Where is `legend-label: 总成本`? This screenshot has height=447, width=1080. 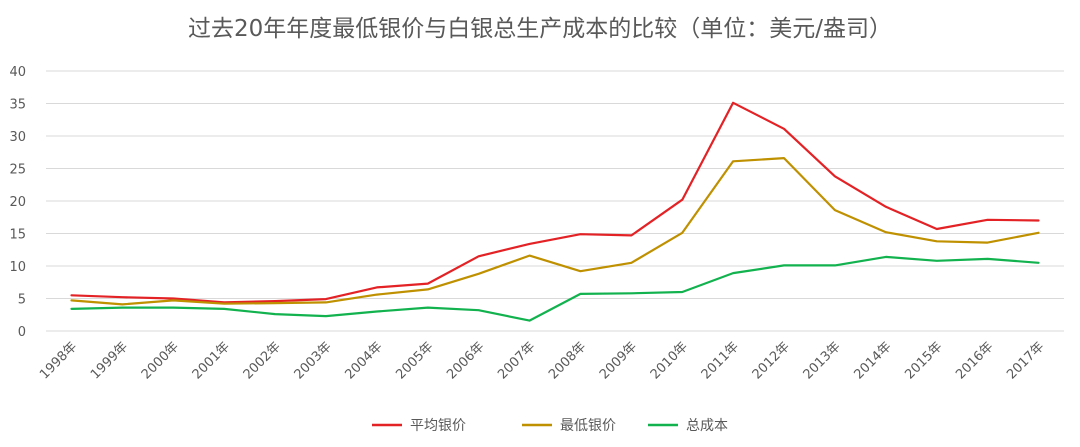
legend-label: 总成本 is located at coordinates (707, 426).